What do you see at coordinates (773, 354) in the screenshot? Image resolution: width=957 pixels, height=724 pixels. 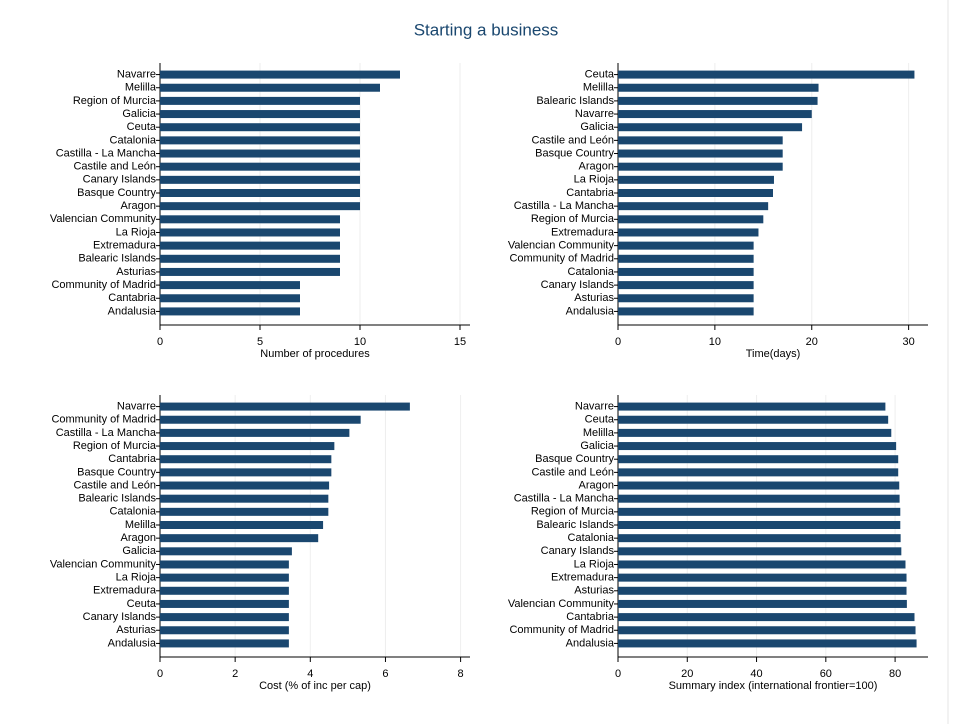 I see `x-axis-label: Time(days)` at bounding box center [773, 354].